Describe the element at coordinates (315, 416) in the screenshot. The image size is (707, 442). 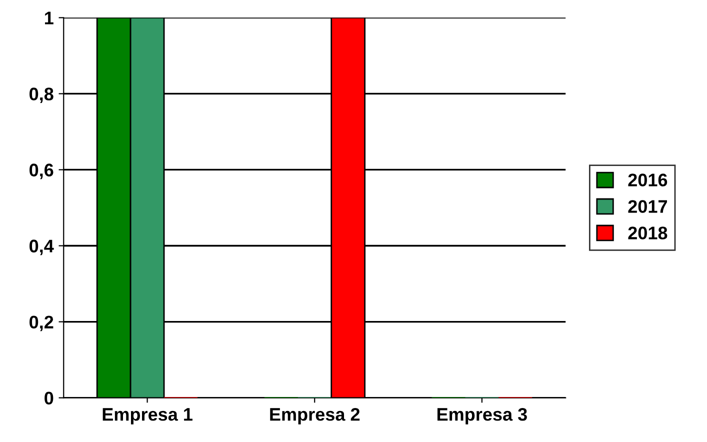
I see `x-tick-label: Empresa 2` at that location.